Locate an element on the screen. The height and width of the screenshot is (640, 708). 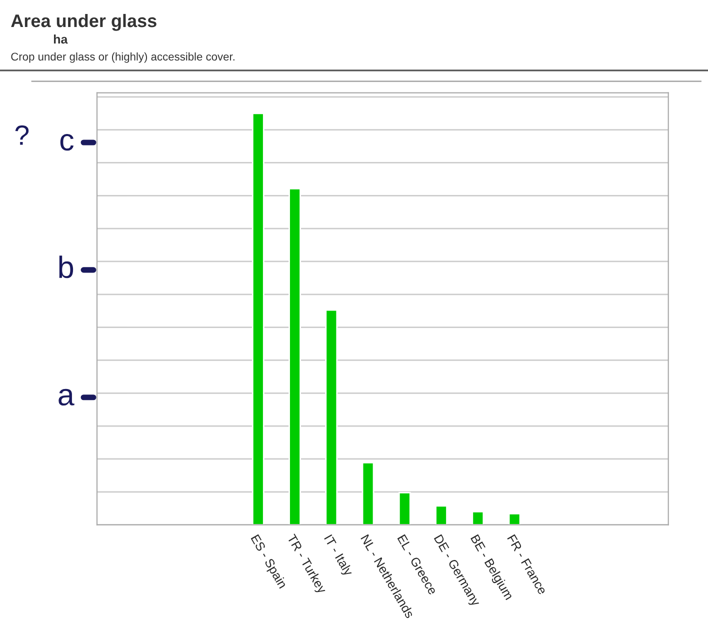
text: Area under glass is located at coordinates (83, 22).